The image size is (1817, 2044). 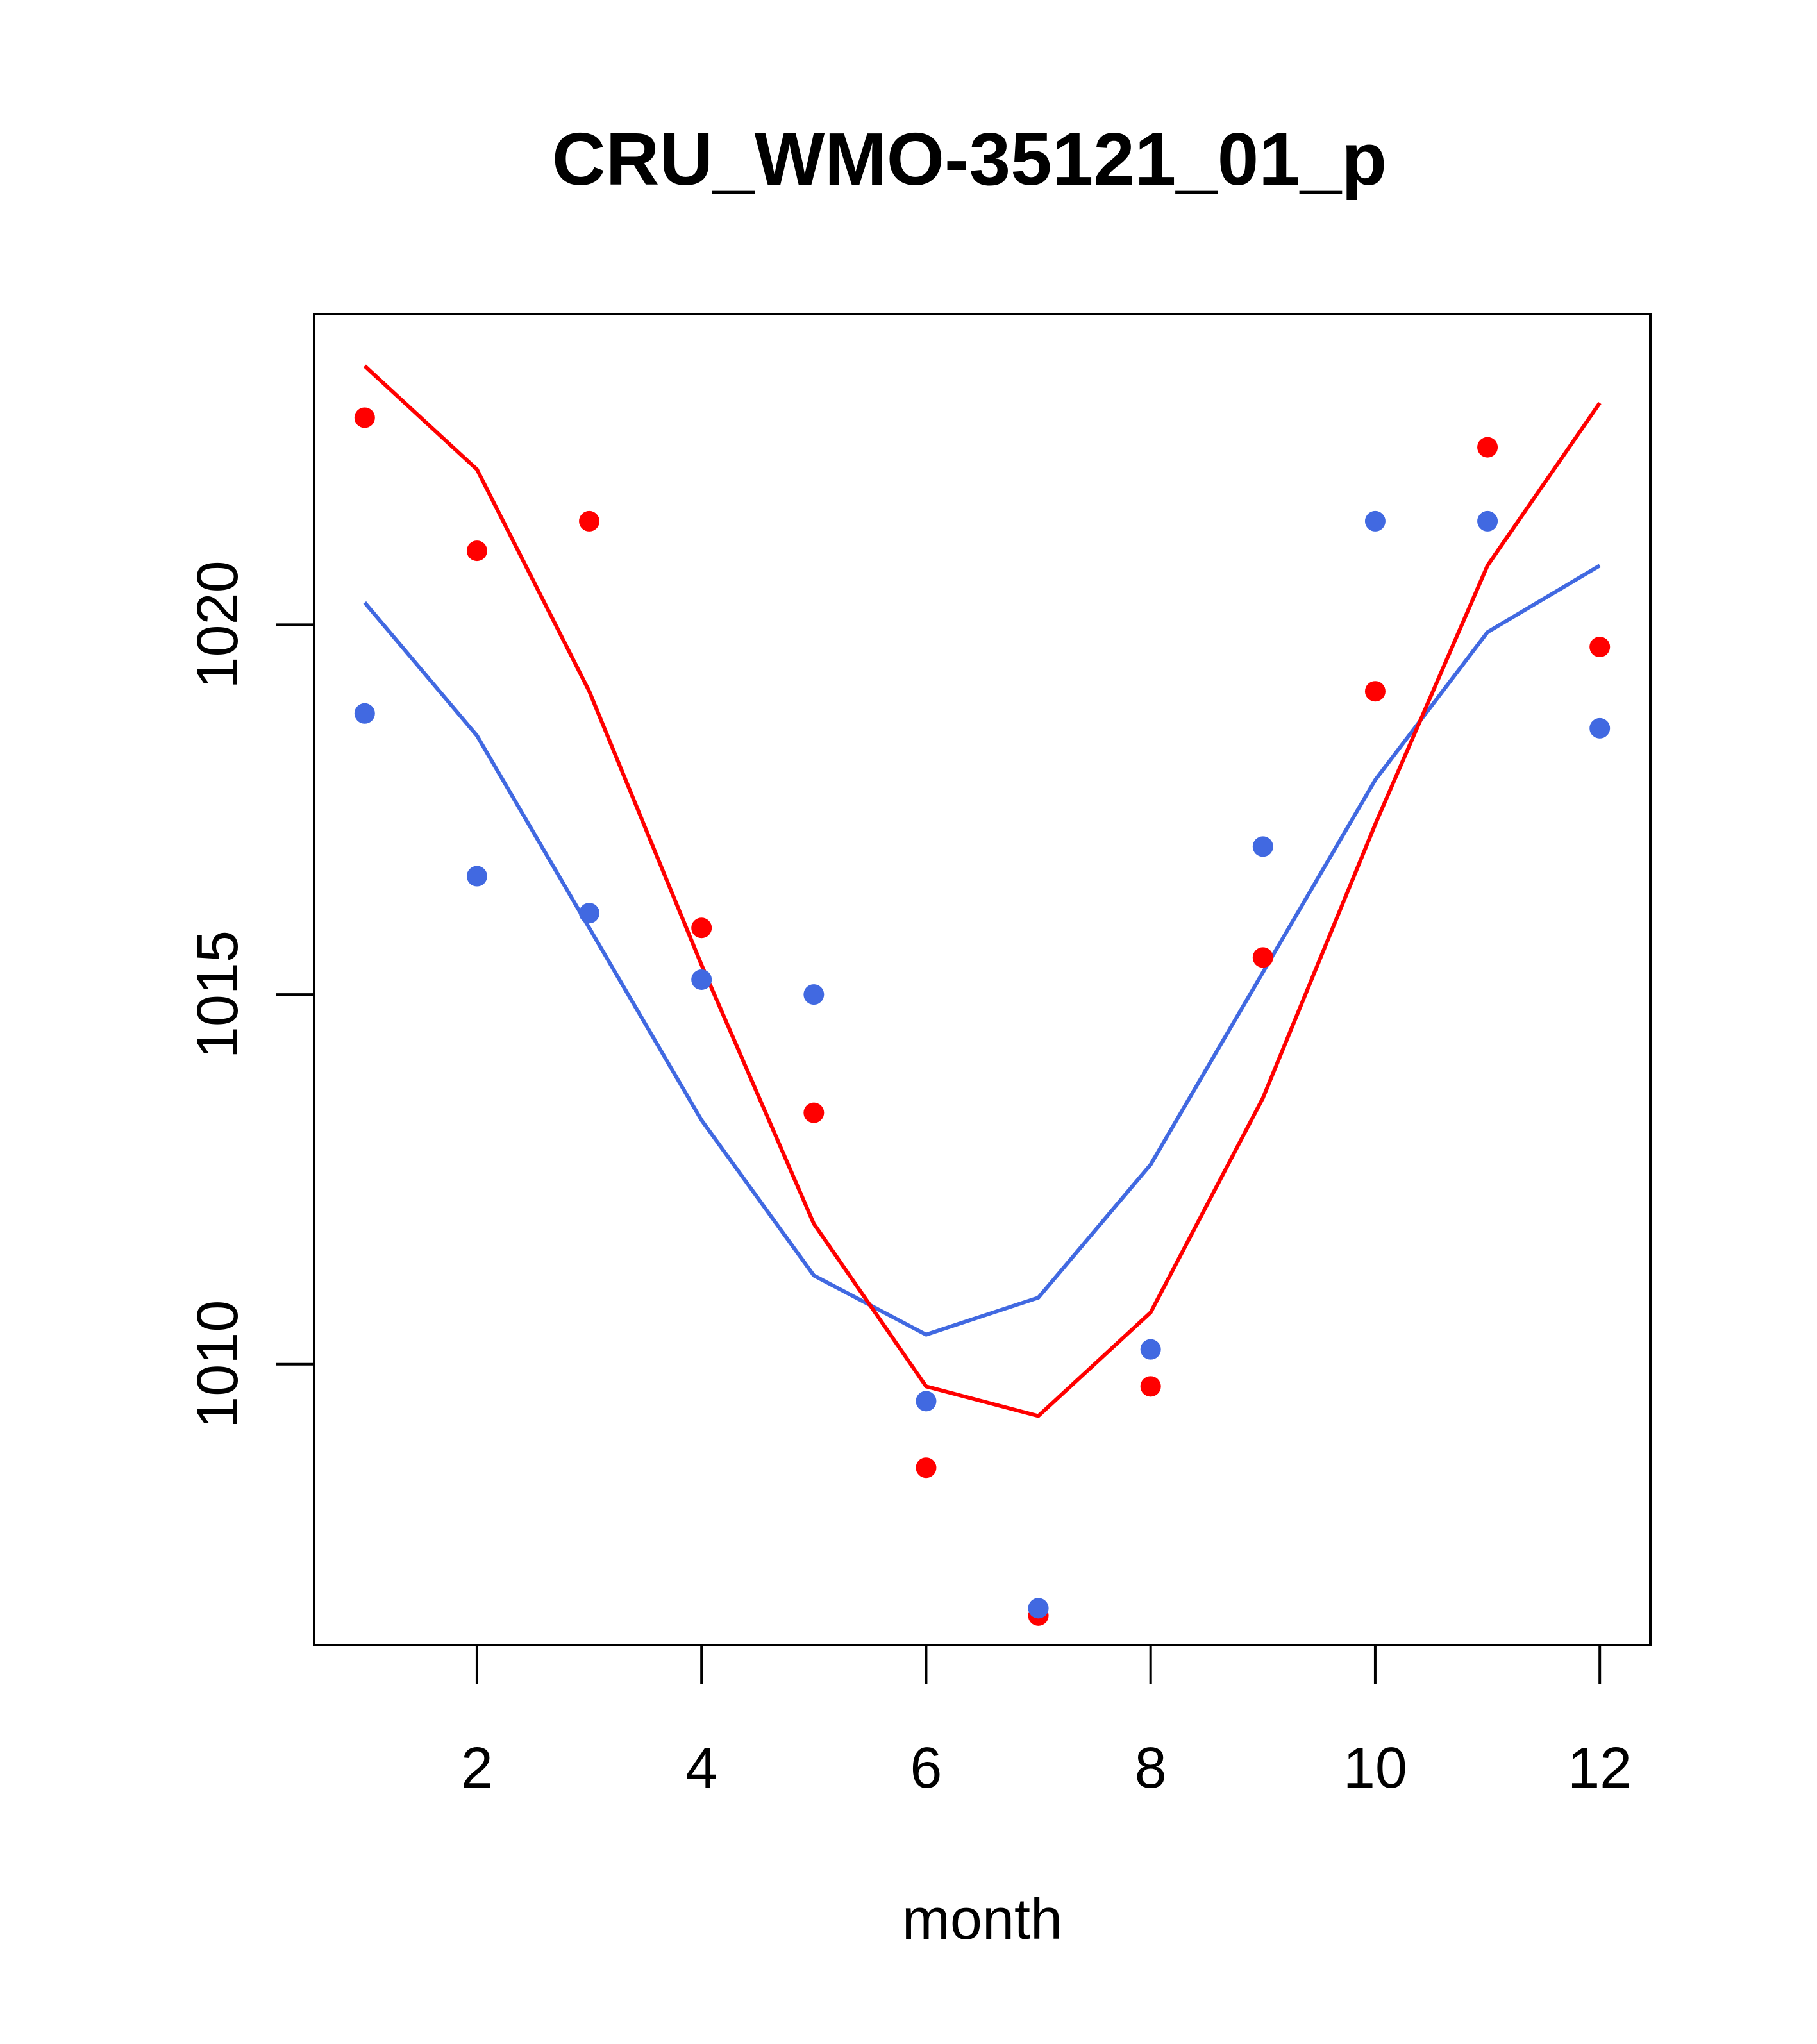 What do you see at coordinates (926, 1768) in the screenshot?
I see `x-tick-label-6: 6` at bounding box center [926, 1768].